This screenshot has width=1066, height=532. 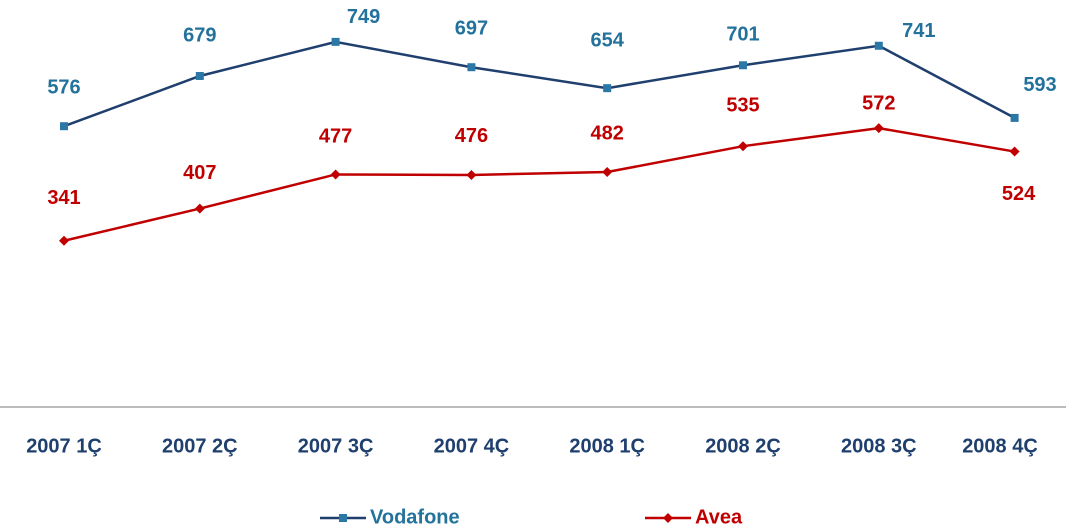 I want to click on data-label: 697, so click(x=471, y=28).